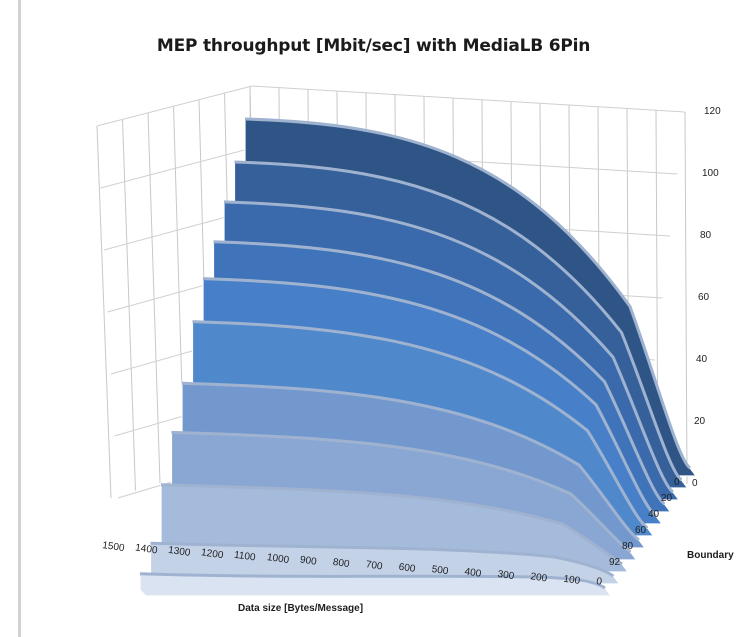  Describe the element at coordinates (212, 554) in the screenshot. I see `x-tick-label: 1200` at that location.